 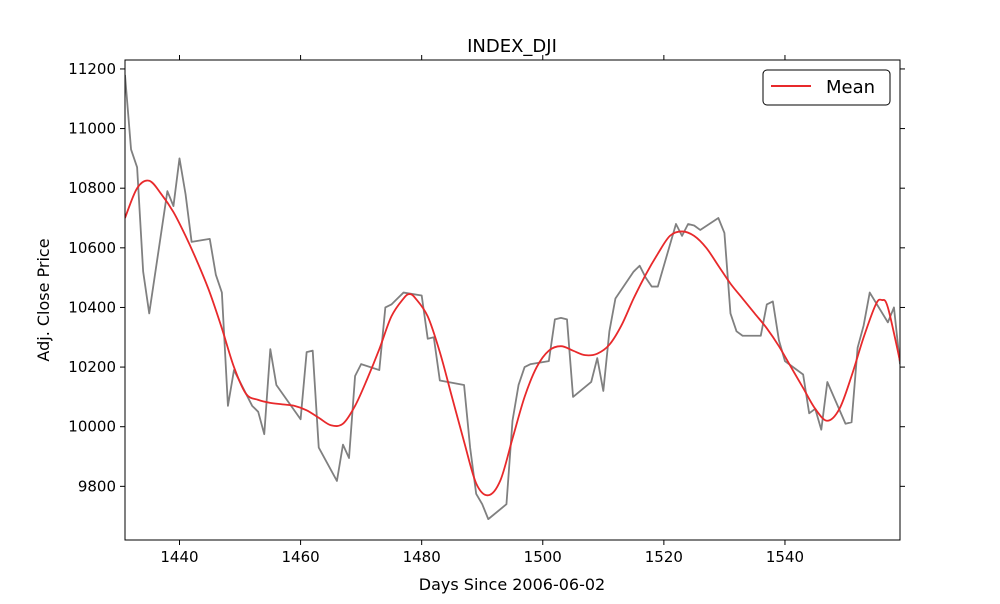 I want to click on y-axis-label: Adj. Close Price, so click(x=43, y=299).